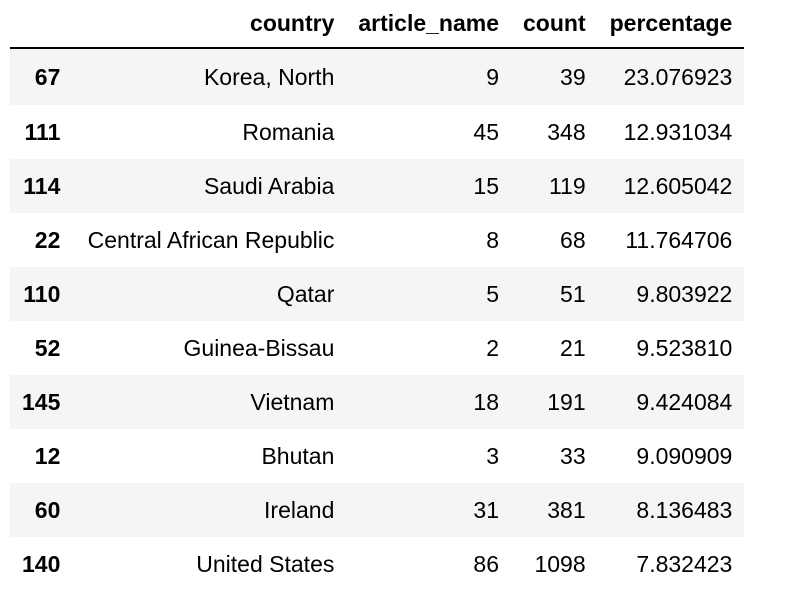 The height and width of the screenshot is (592, 810). What do you see at coordinates (486, 509) in the screenshot?
I see `cell-article-name: 31` at bounding box center [486, 509].